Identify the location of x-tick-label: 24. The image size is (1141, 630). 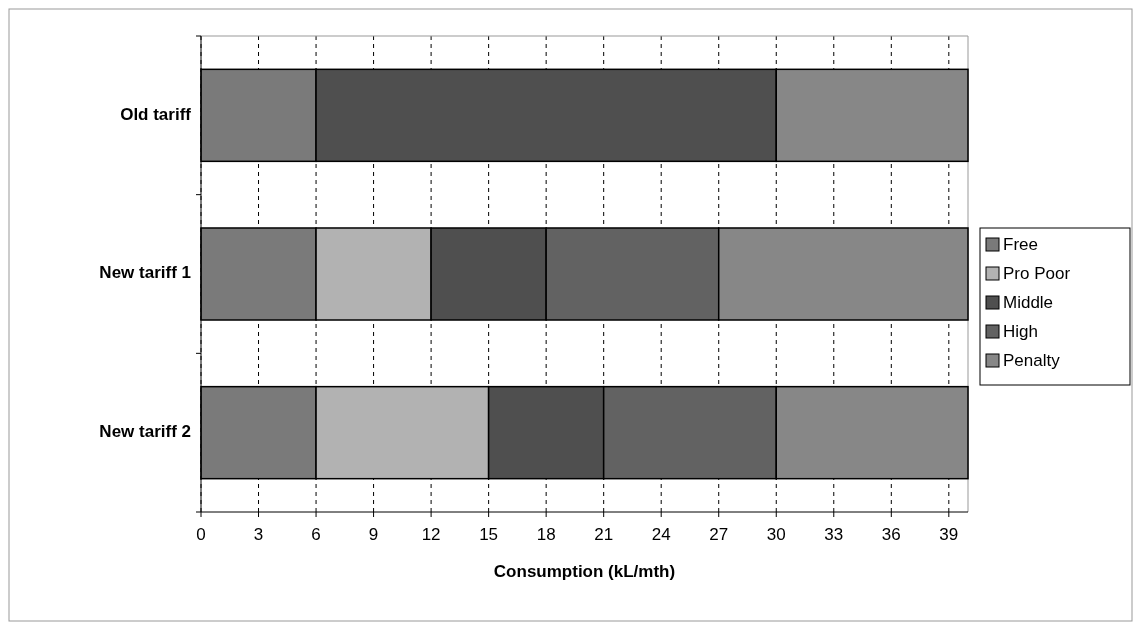
(661, 534).